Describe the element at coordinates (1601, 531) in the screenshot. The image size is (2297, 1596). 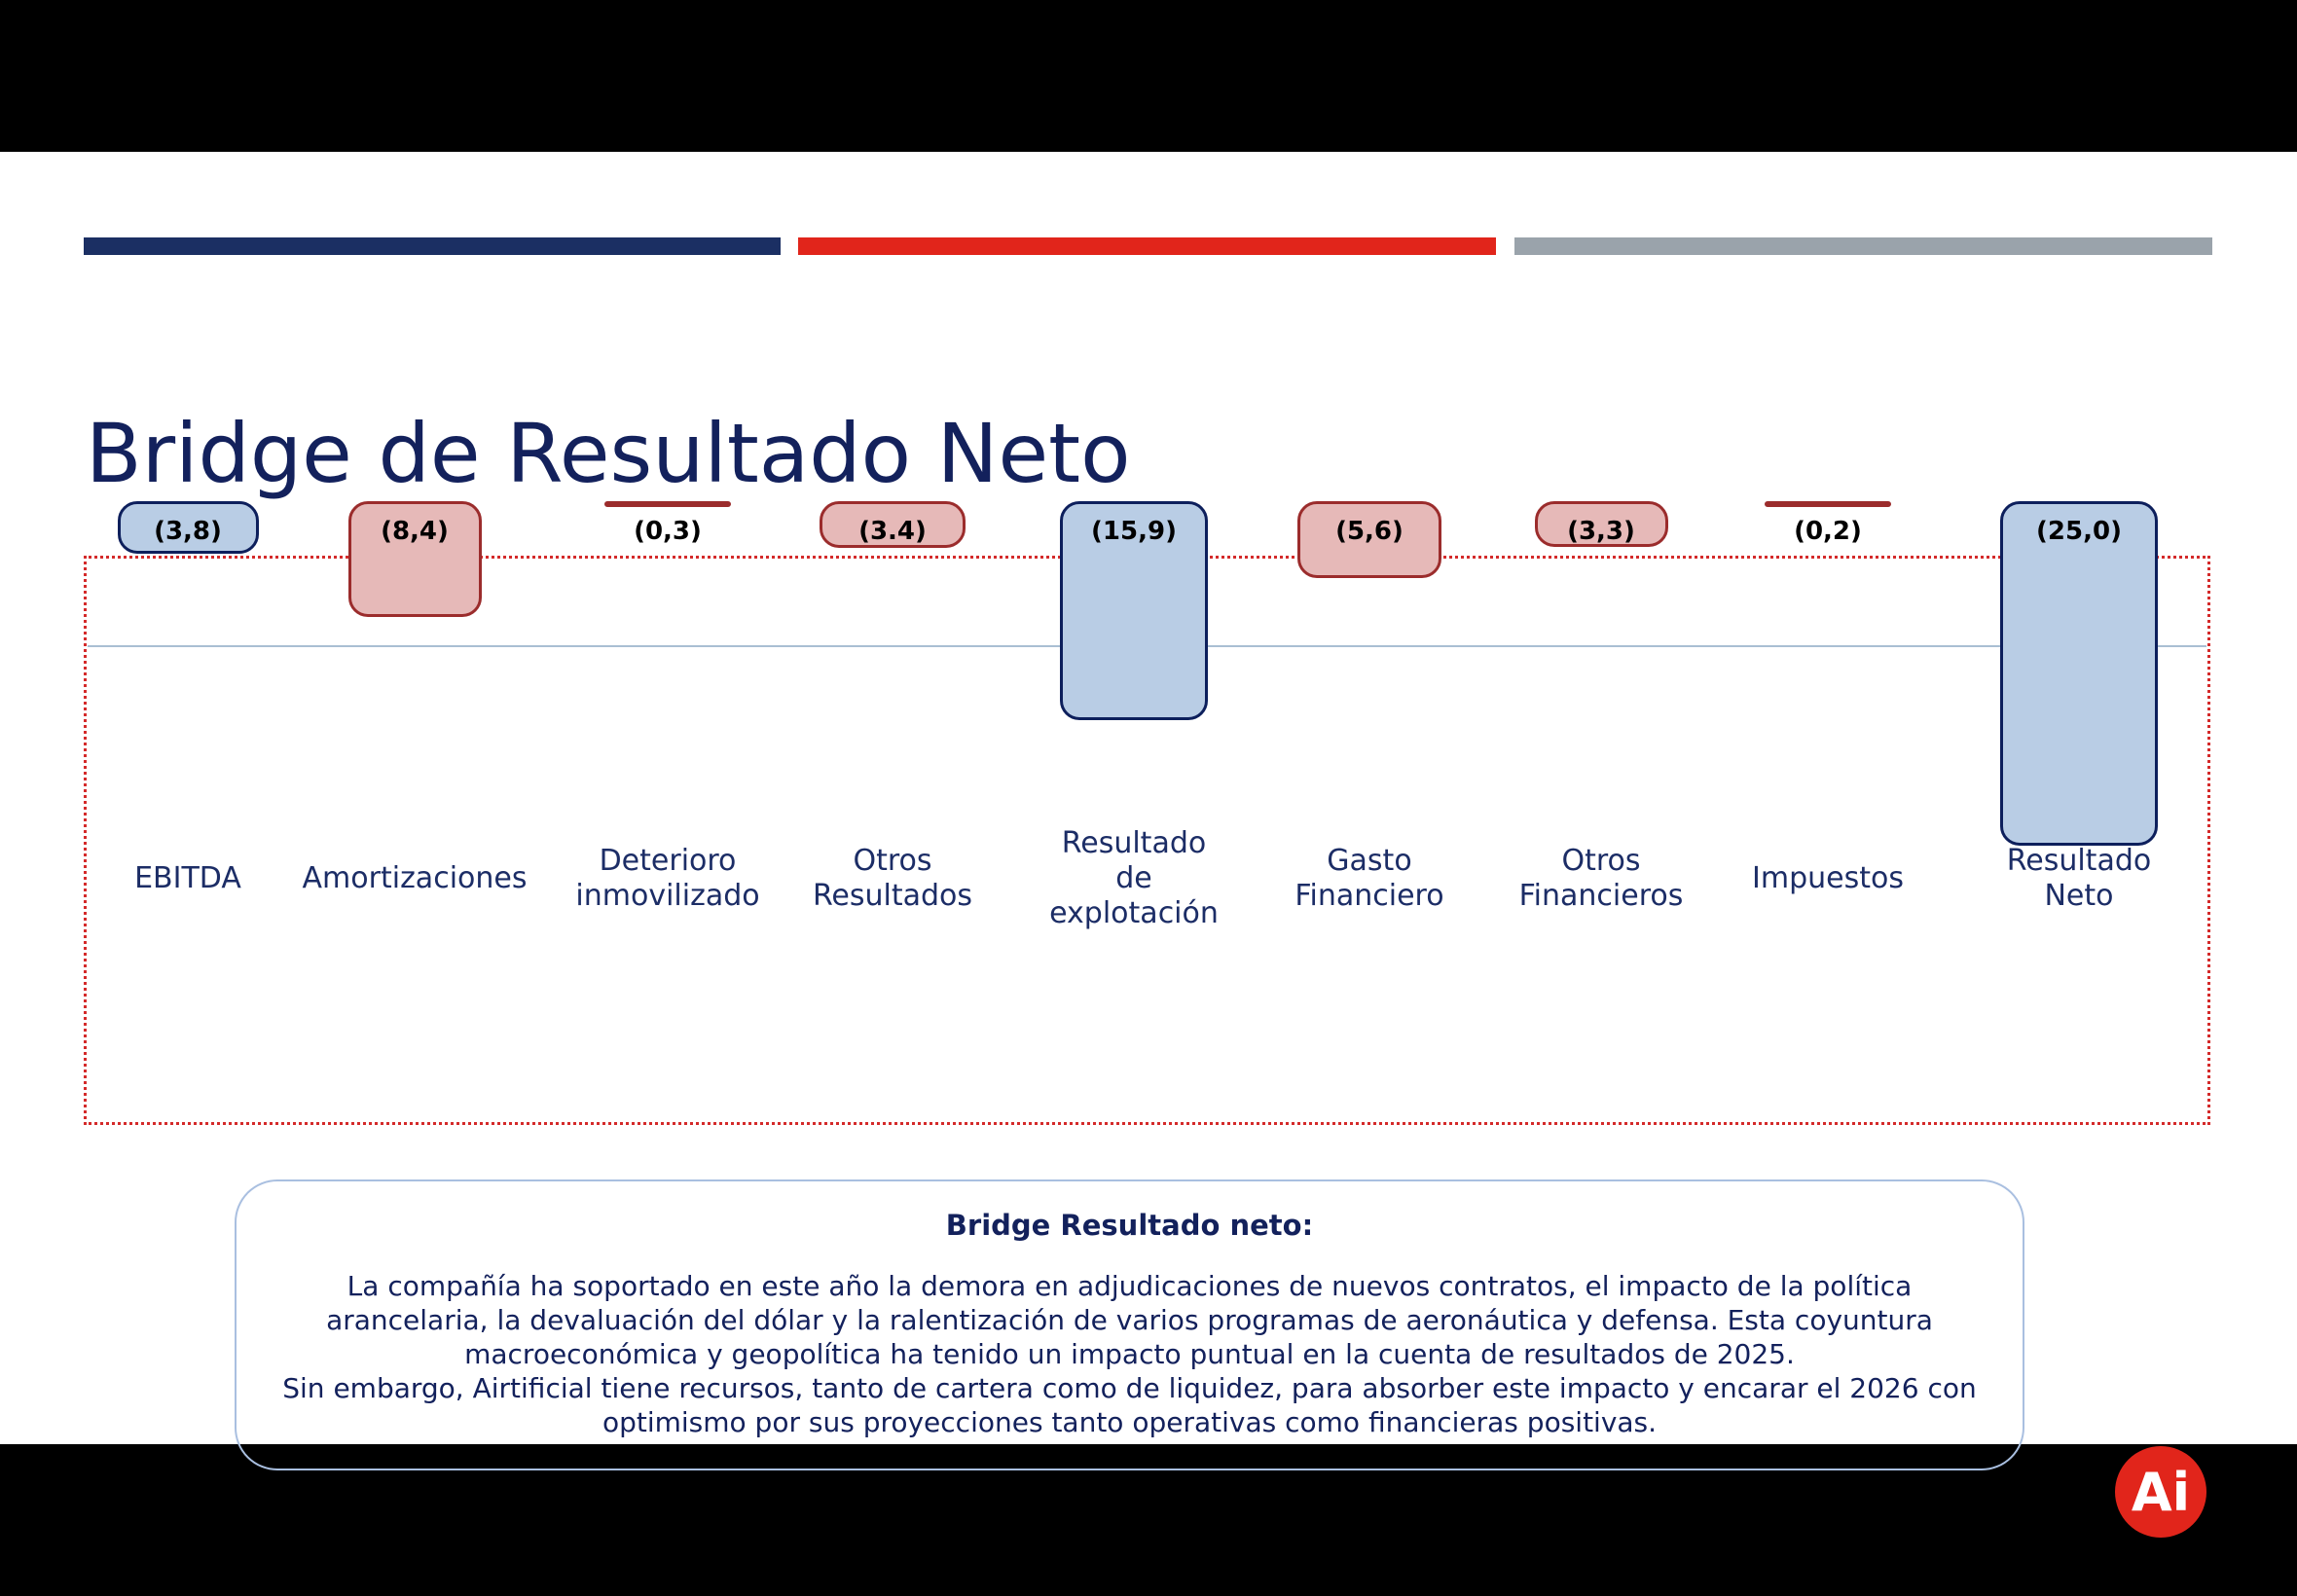
I see `value-label: (3,3)` at that location.